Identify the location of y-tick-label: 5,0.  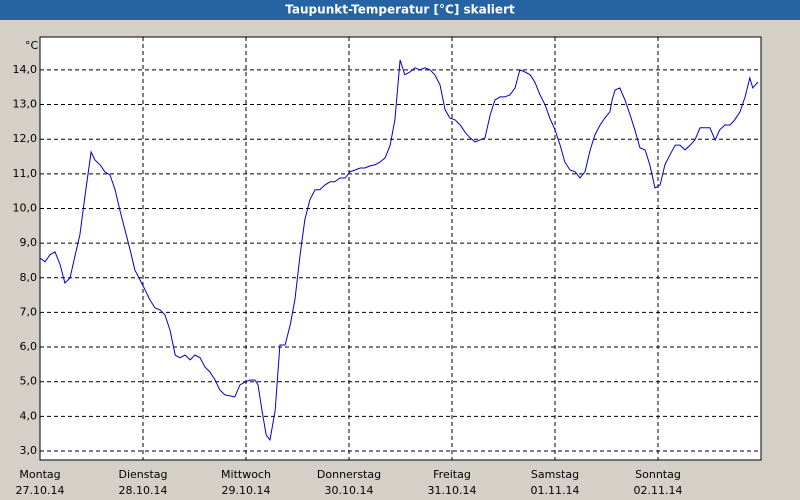
(29, 381).